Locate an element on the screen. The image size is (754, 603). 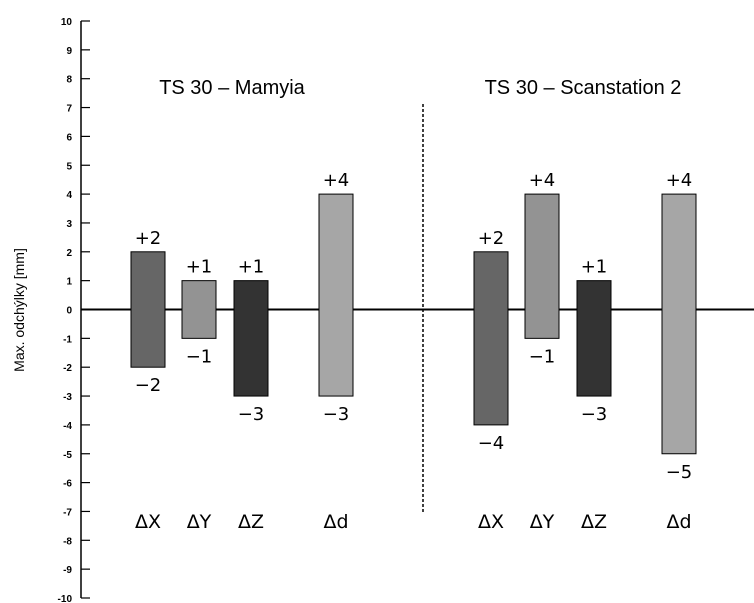
y-tick-label: 10 is located at coordinates (67, 22).